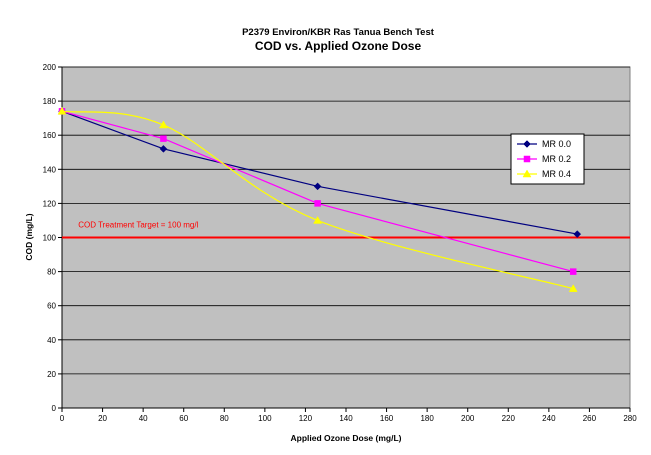 Image resolution: width=651 pixels, height=455 pixels. I want to click on x-tick-label-2: 40, so click(143, 418).